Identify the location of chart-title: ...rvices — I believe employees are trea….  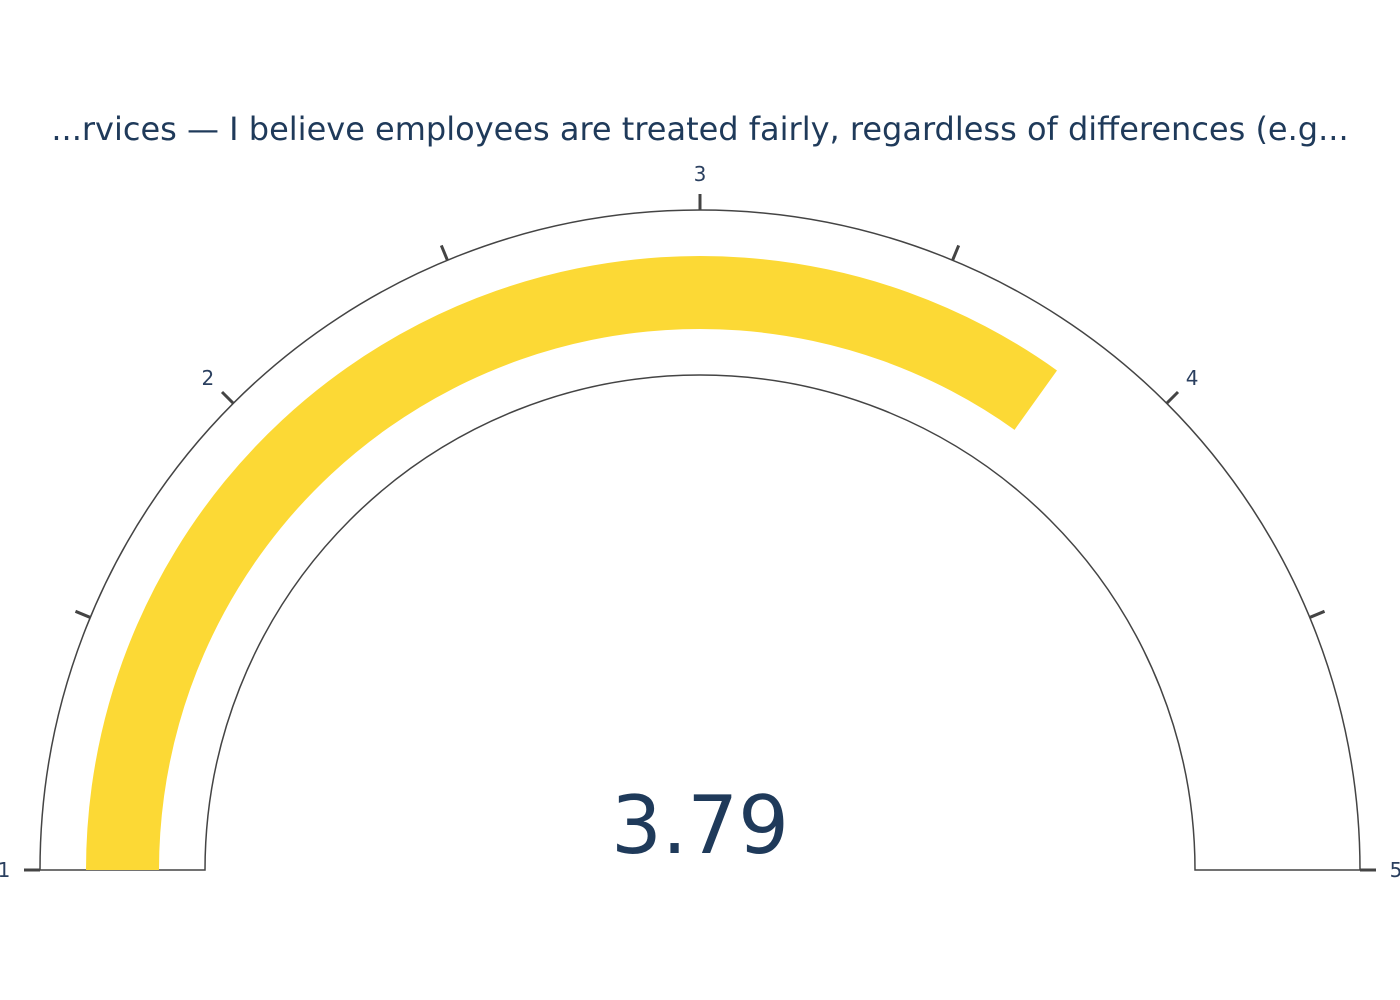
(699, 129).